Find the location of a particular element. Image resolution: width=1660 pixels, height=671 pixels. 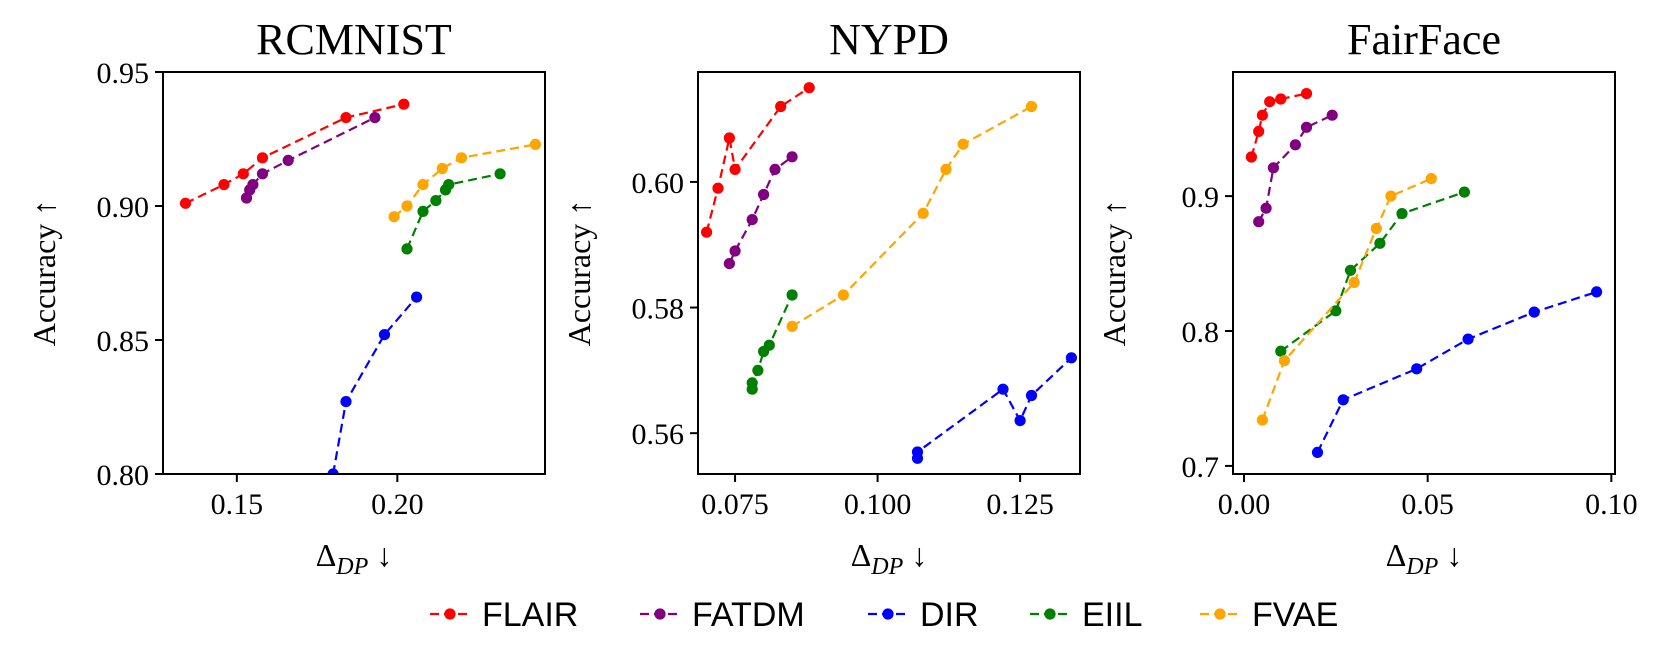

y-tick-label: 0.56 is located at coordinates (658, 434).